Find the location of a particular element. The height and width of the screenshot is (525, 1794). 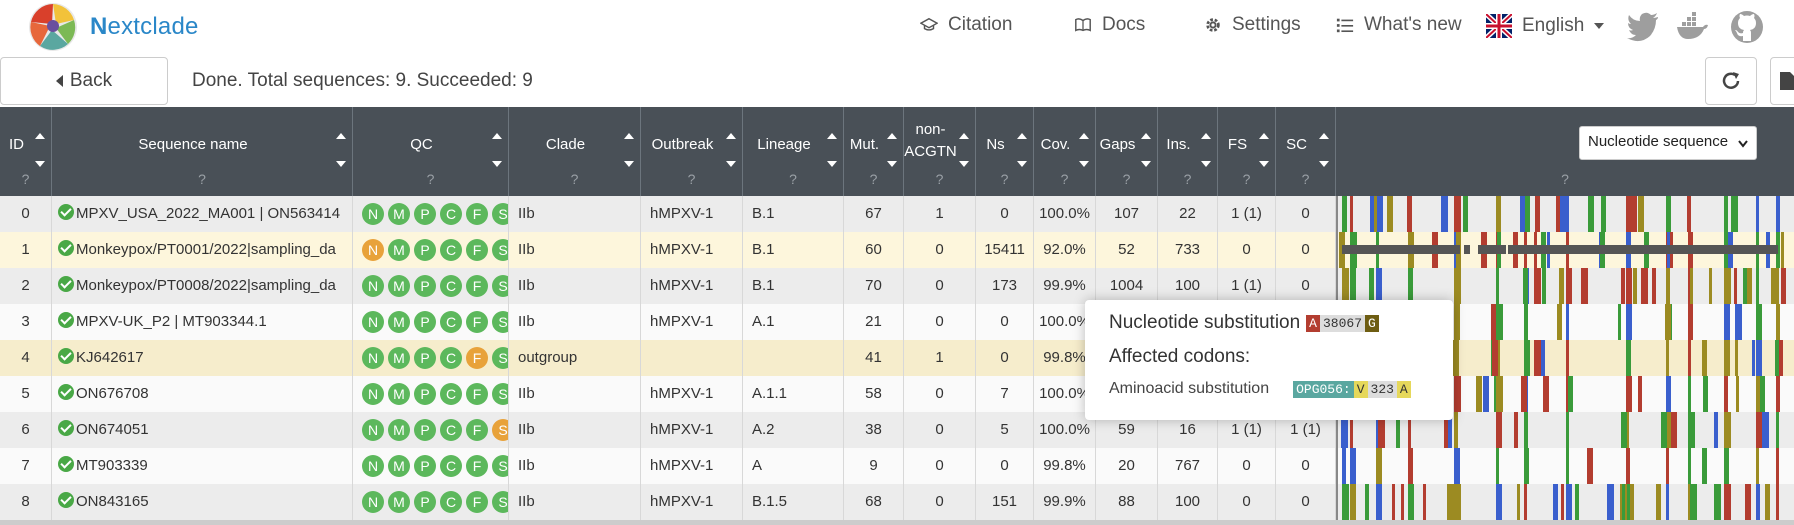

language-dropdown: English is located at coordinates (1545, 26).